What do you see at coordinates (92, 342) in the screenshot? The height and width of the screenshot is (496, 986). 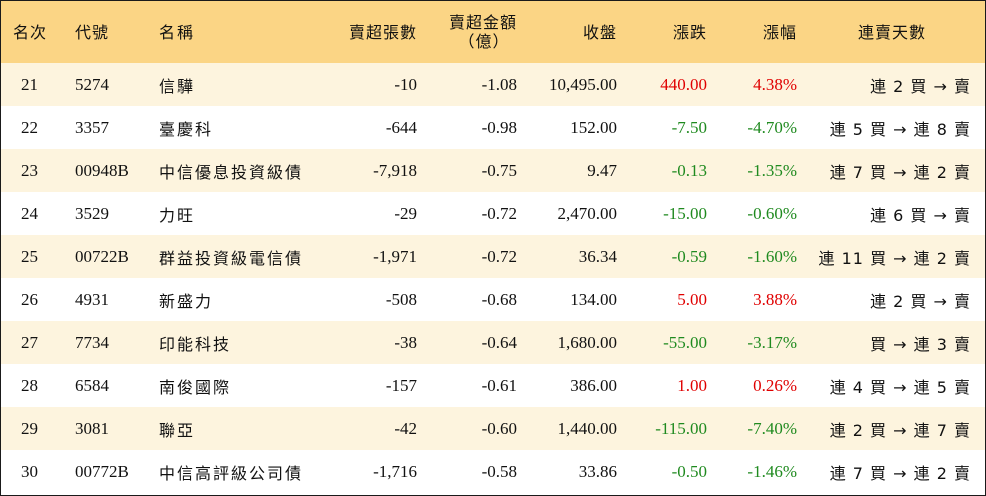 I see `code-cell: 7734` at bounding box center [92, 342].